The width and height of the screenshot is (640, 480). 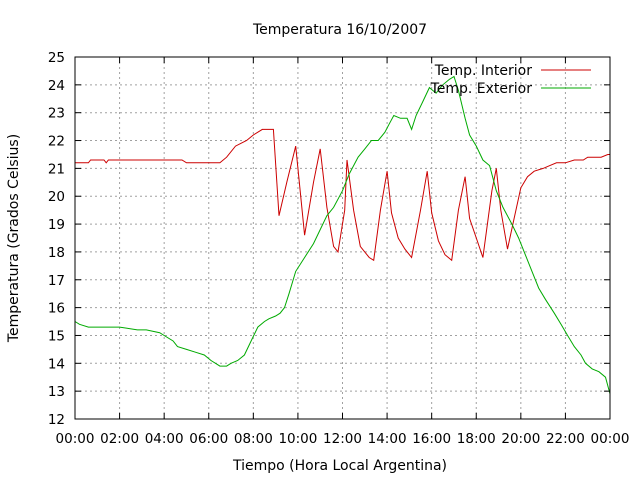 What do you see at coordinates (56, 309) in the screenshot?
I see `y-tick-label: 16` at bounding box center [56, 309].